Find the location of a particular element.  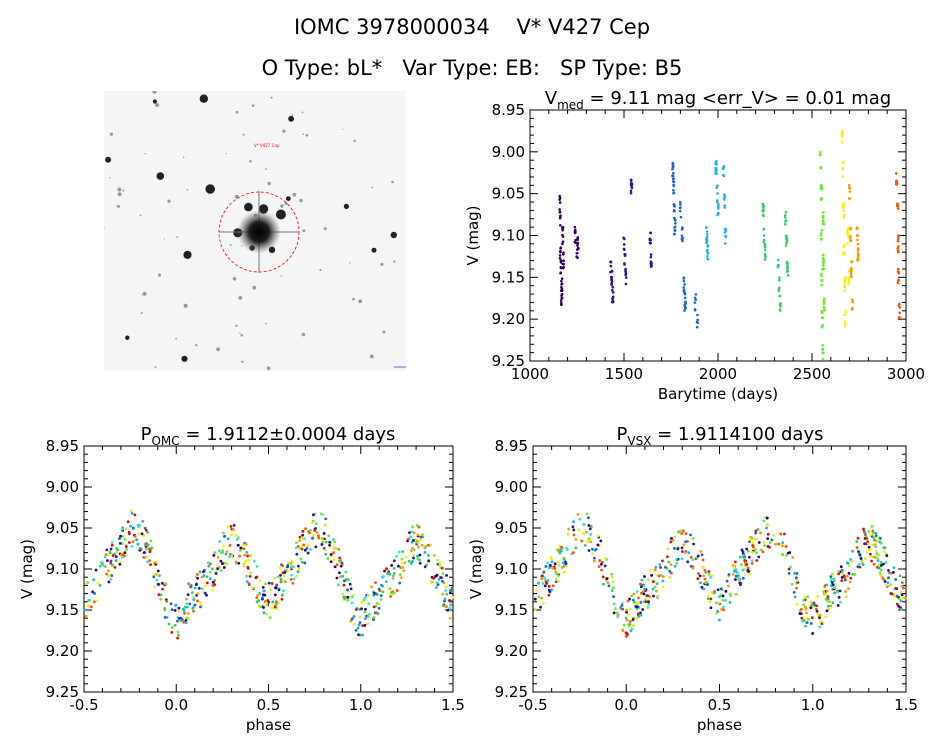

panel-title-main: P is located at coordinates (146, 434).